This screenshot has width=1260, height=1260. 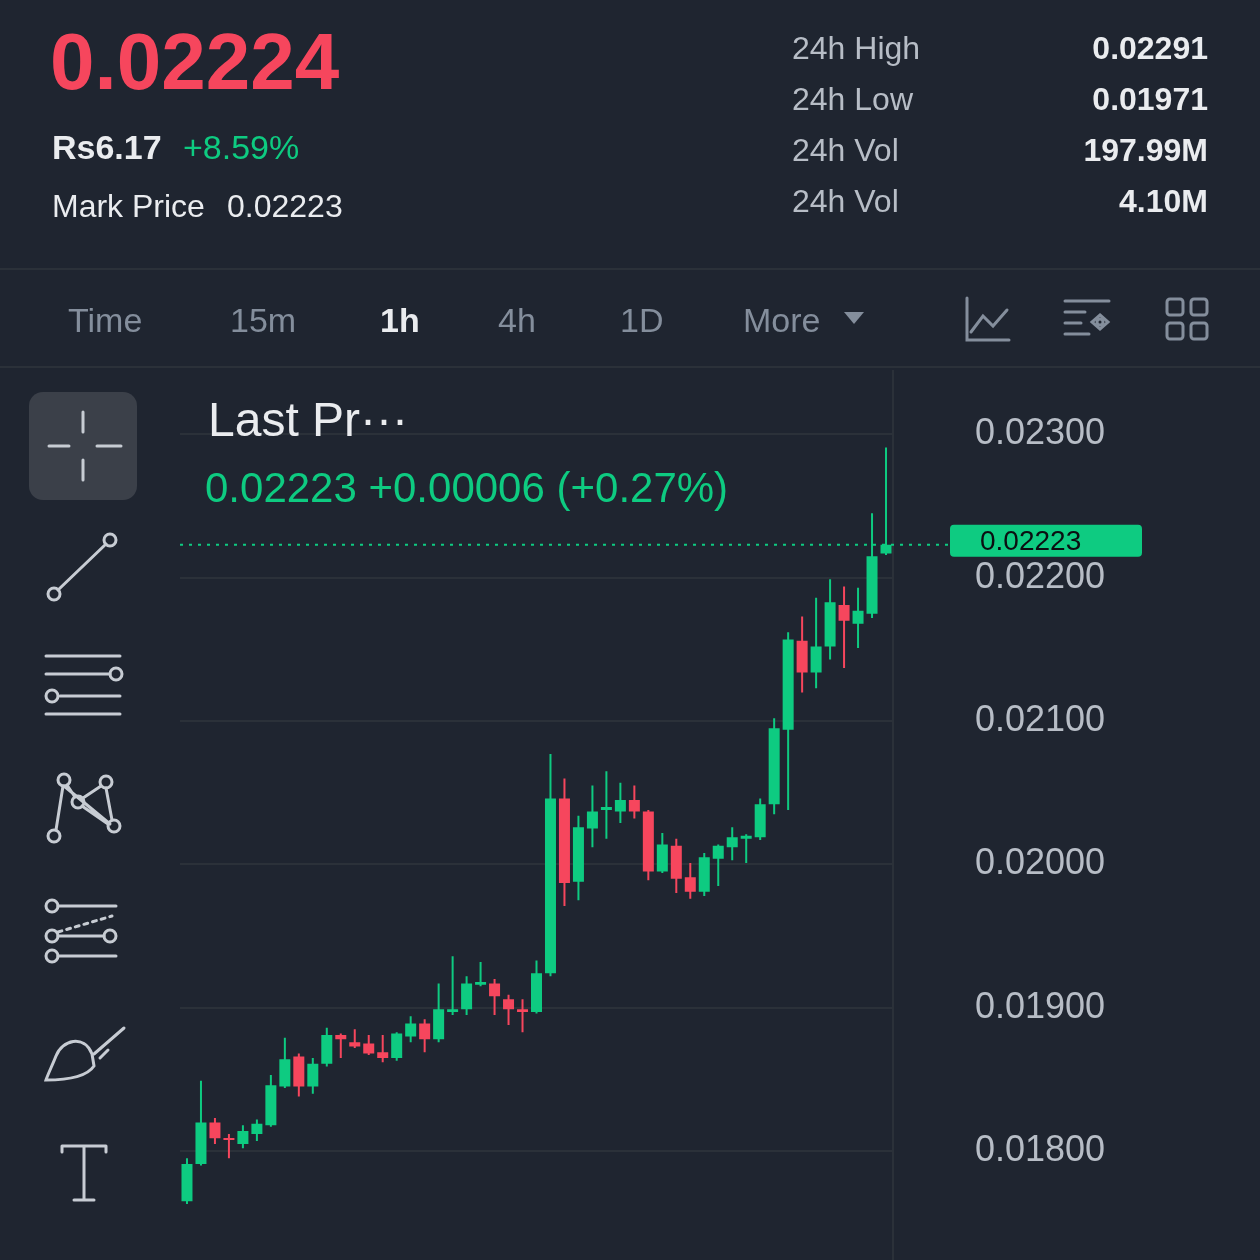 What do you see at coordinates (107, 147) in the screenshot?
I see `text: Rs6.17` at bounding box center [107, 147].